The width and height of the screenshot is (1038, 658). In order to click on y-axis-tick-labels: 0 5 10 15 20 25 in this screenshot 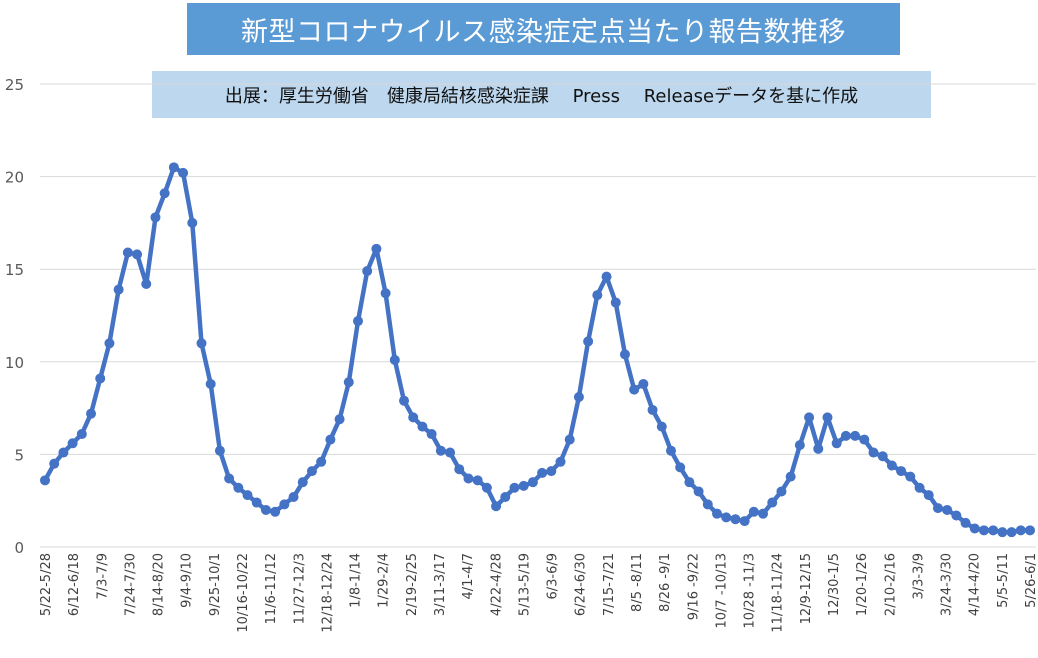, I will do `click(14, 316)`.